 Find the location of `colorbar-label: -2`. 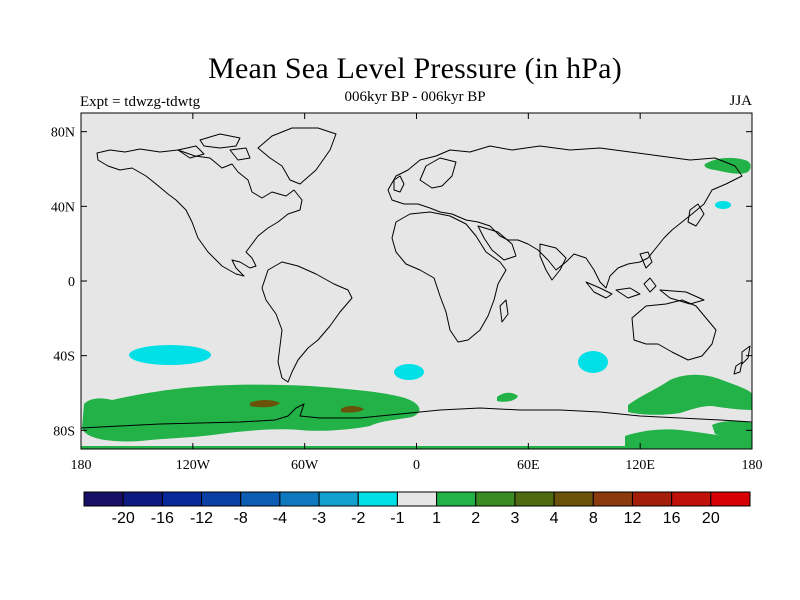

colorbar-label: -2 is located at coordinates (358, 518).